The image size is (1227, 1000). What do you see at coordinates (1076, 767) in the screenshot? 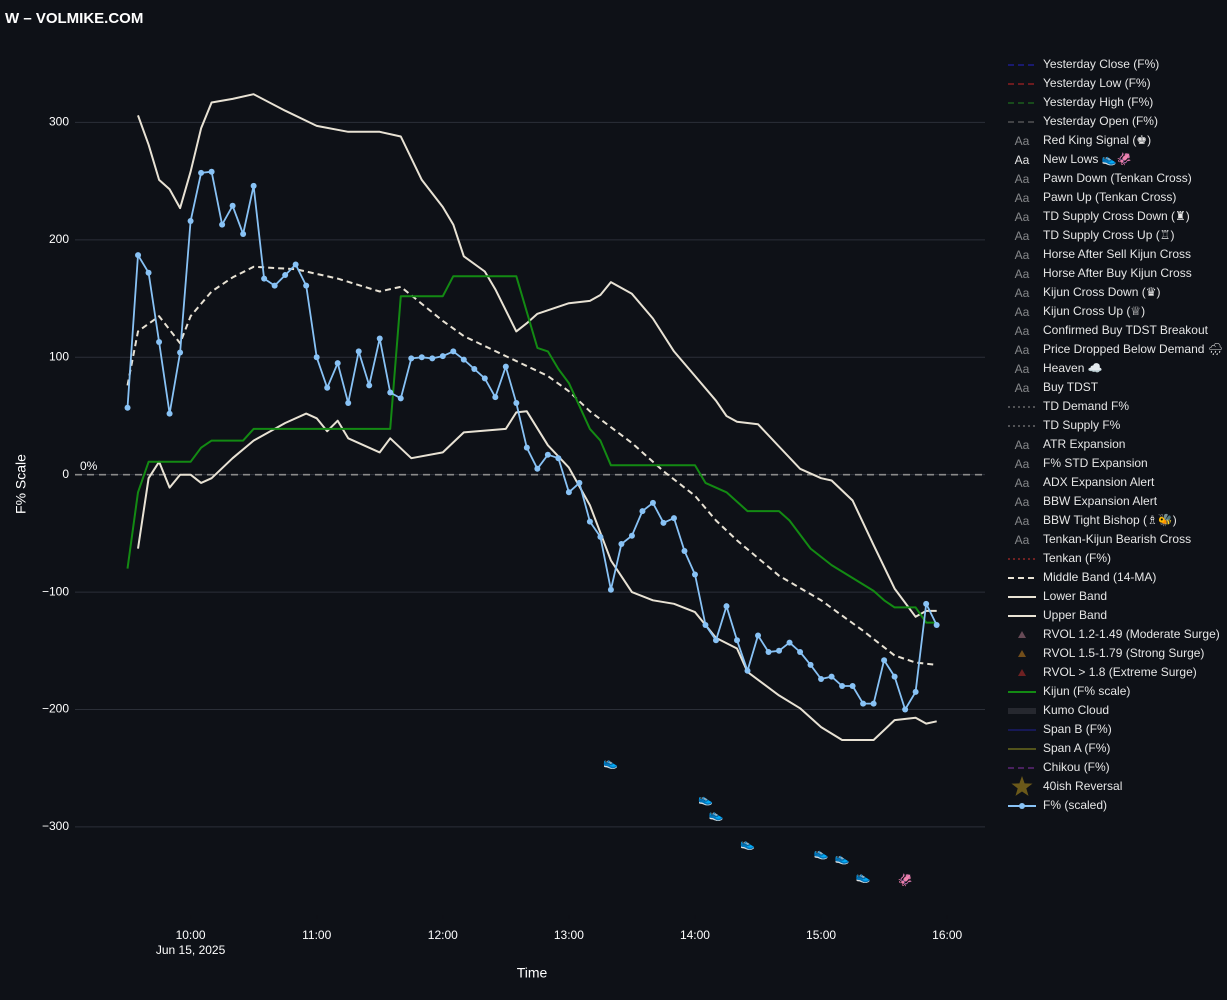
I see `legend-label: Chikou (F%)` at bounding box center [1076, 767].